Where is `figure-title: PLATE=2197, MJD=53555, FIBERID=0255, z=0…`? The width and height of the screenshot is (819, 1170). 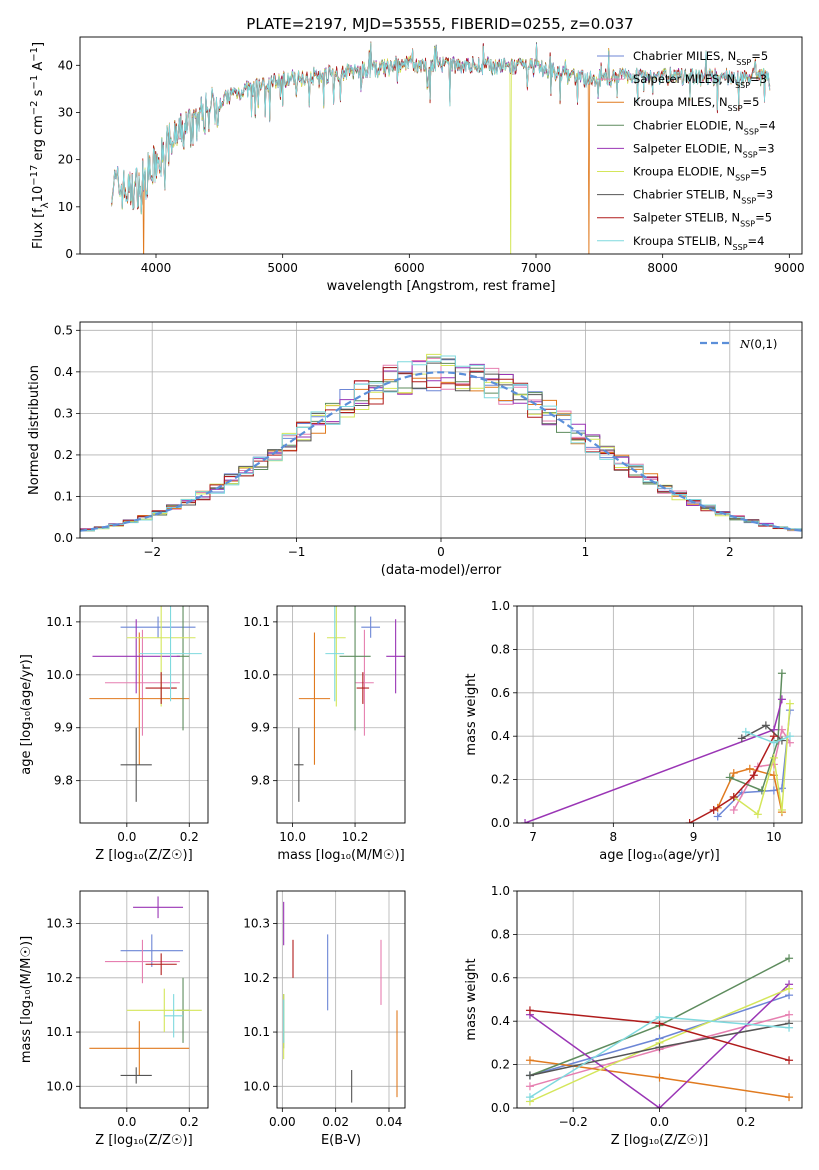
figure-title: PLATE=2197, MJD=53555, FIBERID=0255, z=0… is located at coordinates (439, 24).